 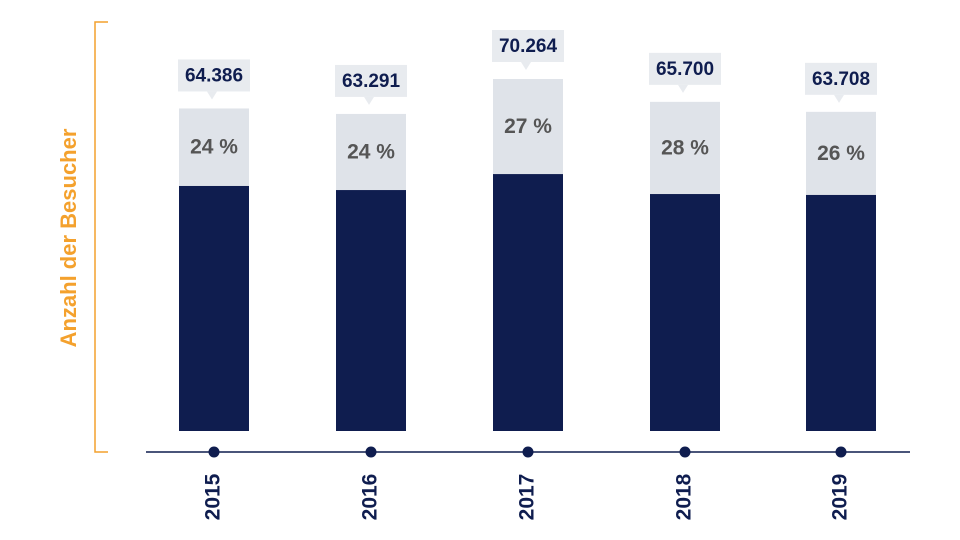 What do you see at coordinates (369, 100) in the screenshot?
I see `total-callout-pointer-2016` at bounding box center [369, 100].